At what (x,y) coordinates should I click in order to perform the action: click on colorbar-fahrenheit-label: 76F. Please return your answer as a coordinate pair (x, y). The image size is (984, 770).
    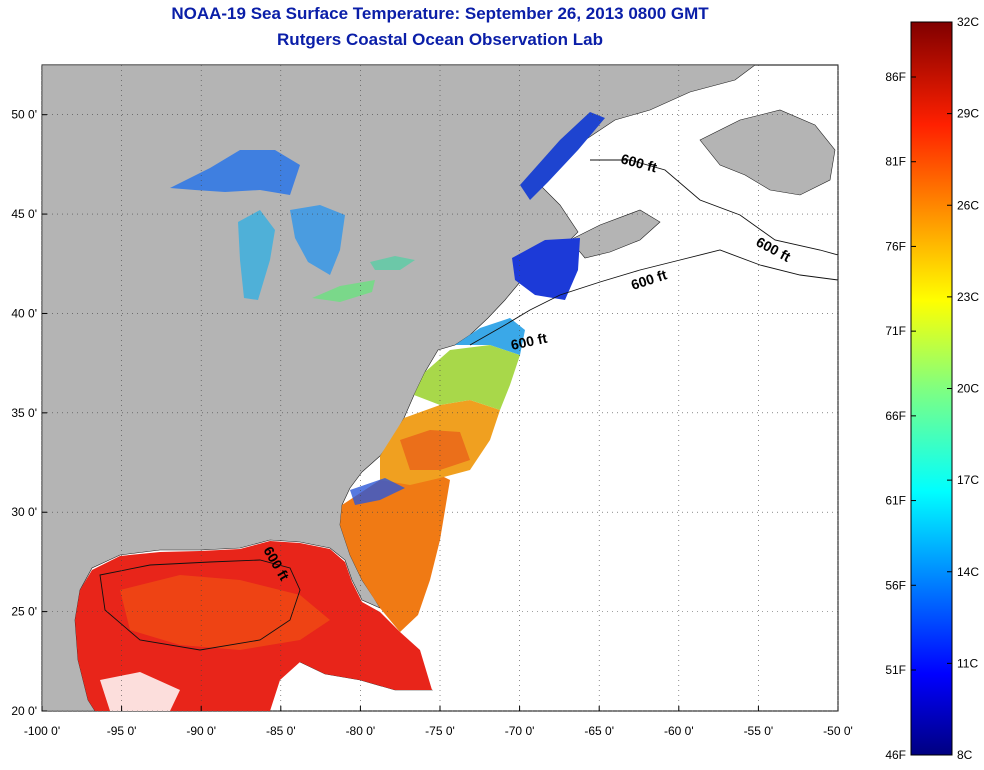
    Looking at the image, I should click on (895, 246).